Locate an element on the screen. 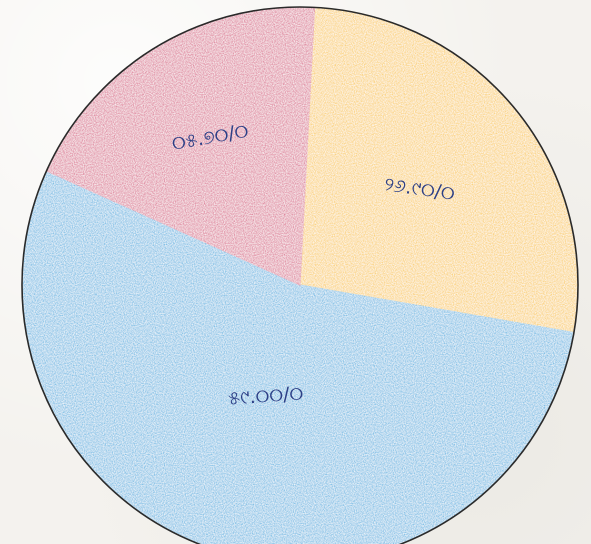  slice-label-1: ୫୯.୦୦/୦ is located at coordinates (266, 396).